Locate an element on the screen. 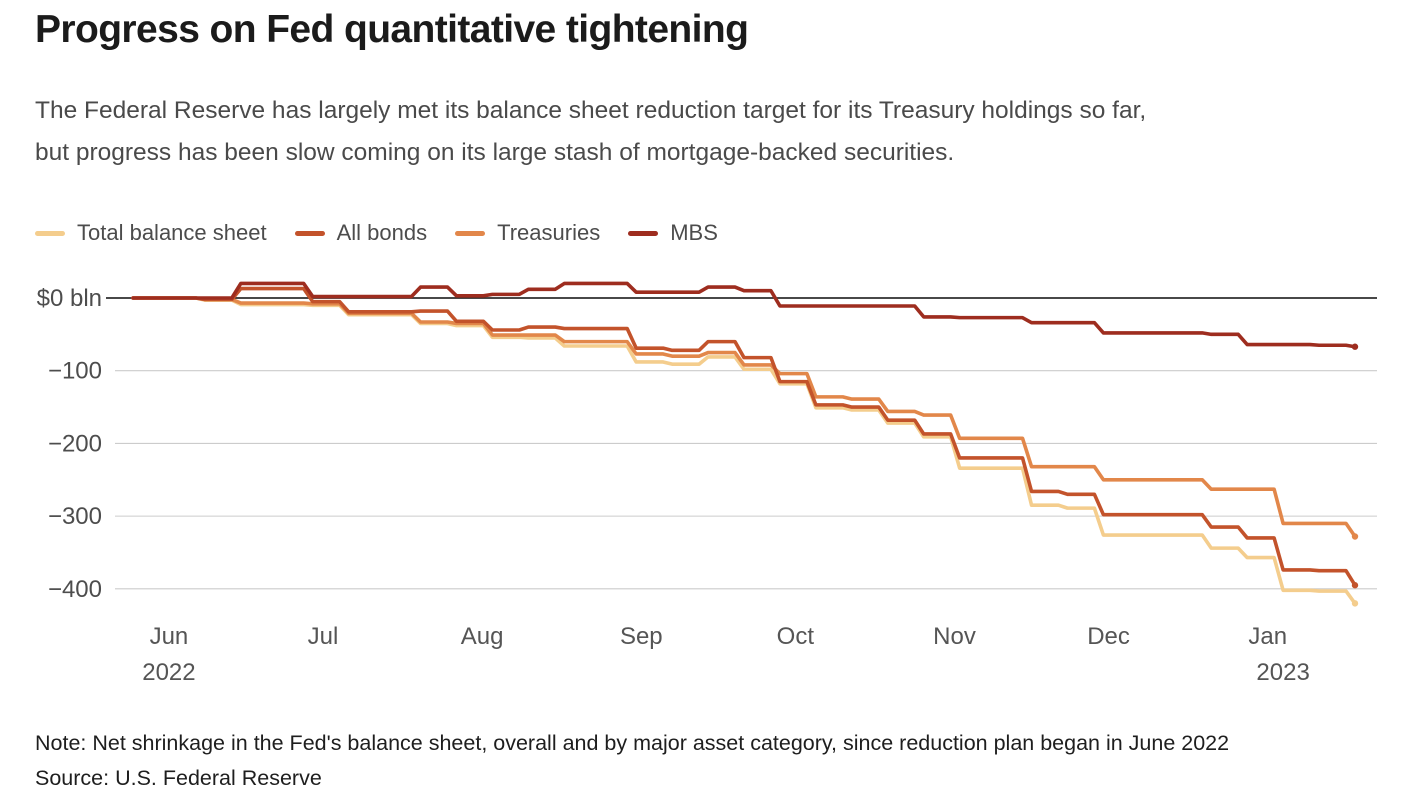 The image size is (1418, 810). series-line-mbs is located at coordinates (744, 315).